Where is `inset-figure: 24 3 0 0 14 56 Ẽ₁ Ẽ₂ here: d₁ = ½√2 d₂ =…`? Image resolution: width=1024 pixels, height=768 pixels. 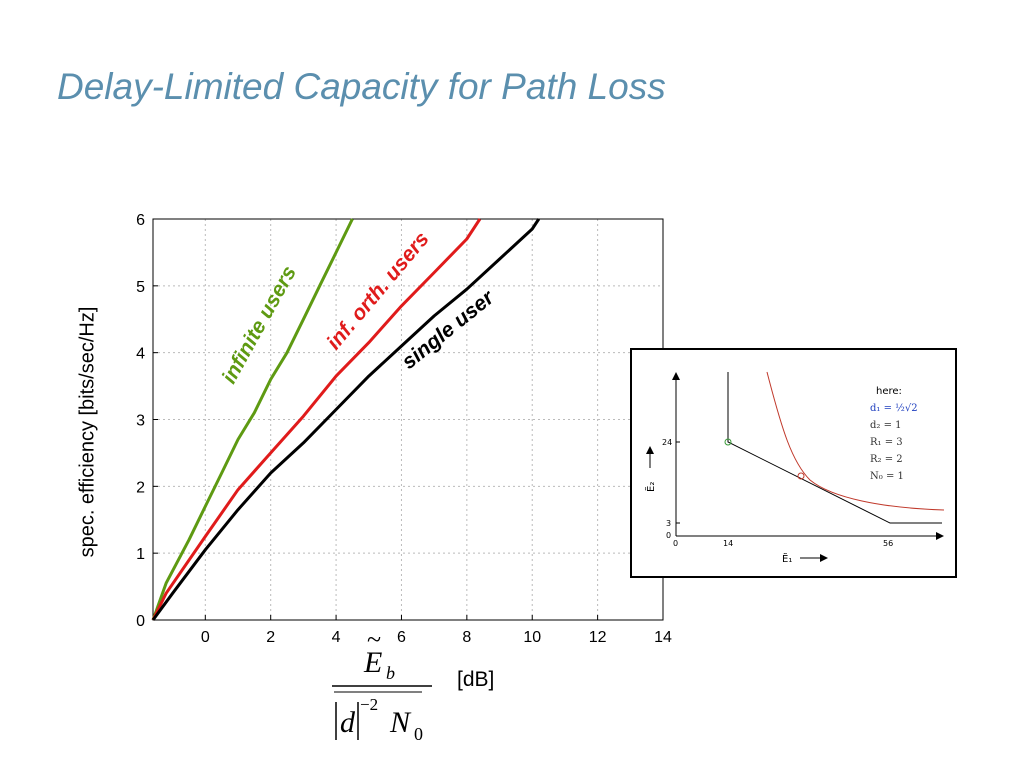
inset-figure: 24 3 0 0 14 56 Ẽ₁ Ẽ₂ here: d₁ = ½√2 d₂ =… is located at coordinates (793, 463).